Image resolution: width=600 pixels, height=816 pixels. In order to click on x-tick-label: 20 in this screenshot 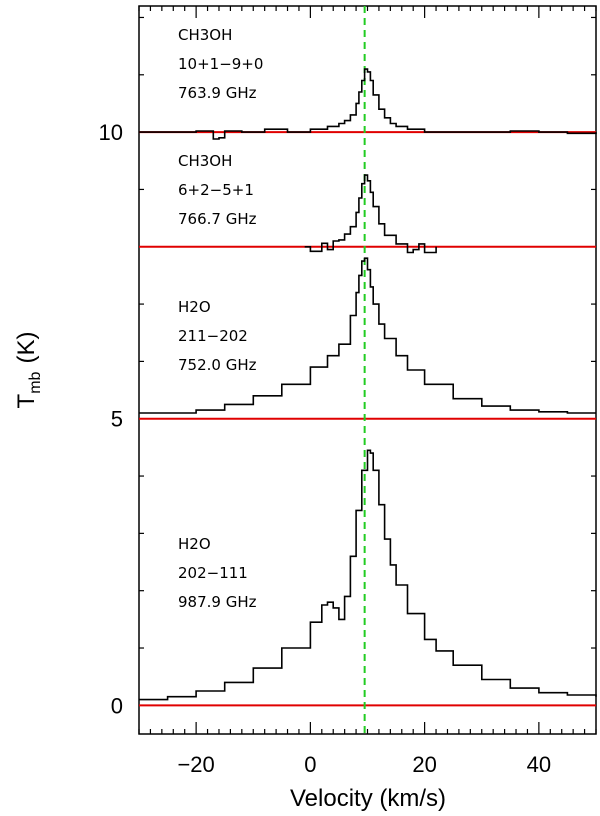, I will do `click(424, 764)`.